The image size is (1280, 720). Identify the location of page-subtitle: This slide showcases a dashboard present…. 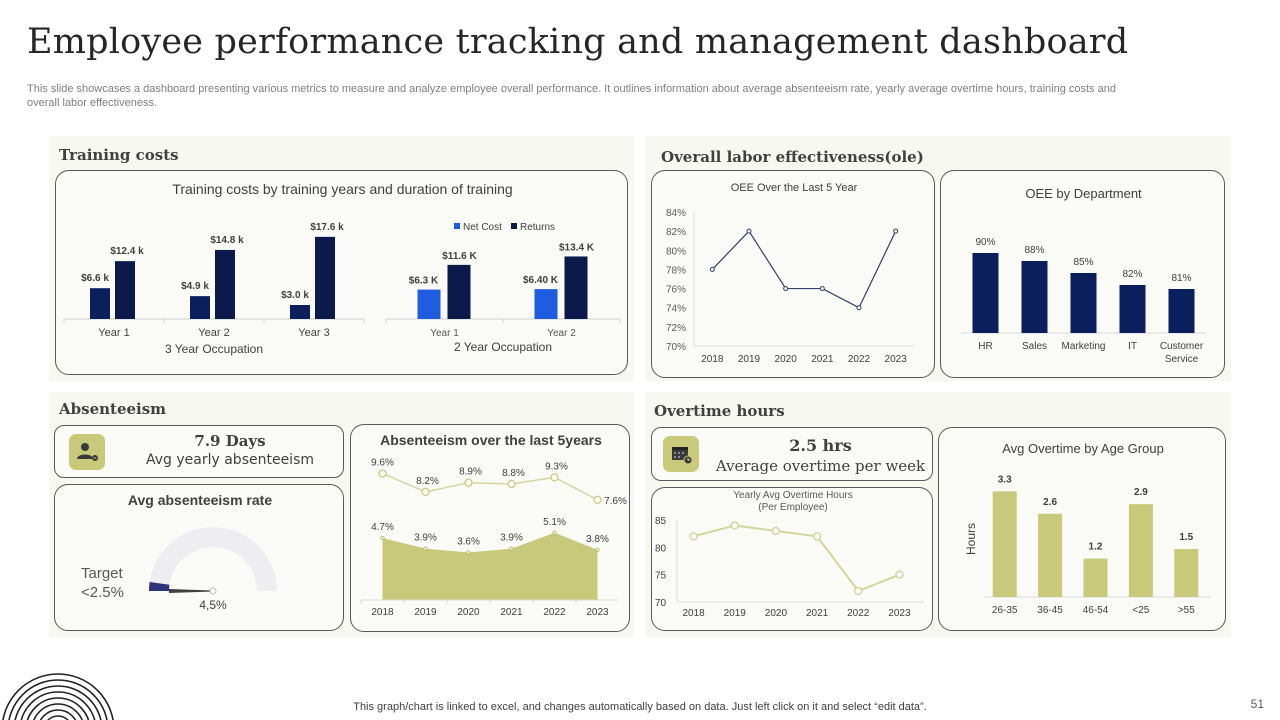
(571, 96).